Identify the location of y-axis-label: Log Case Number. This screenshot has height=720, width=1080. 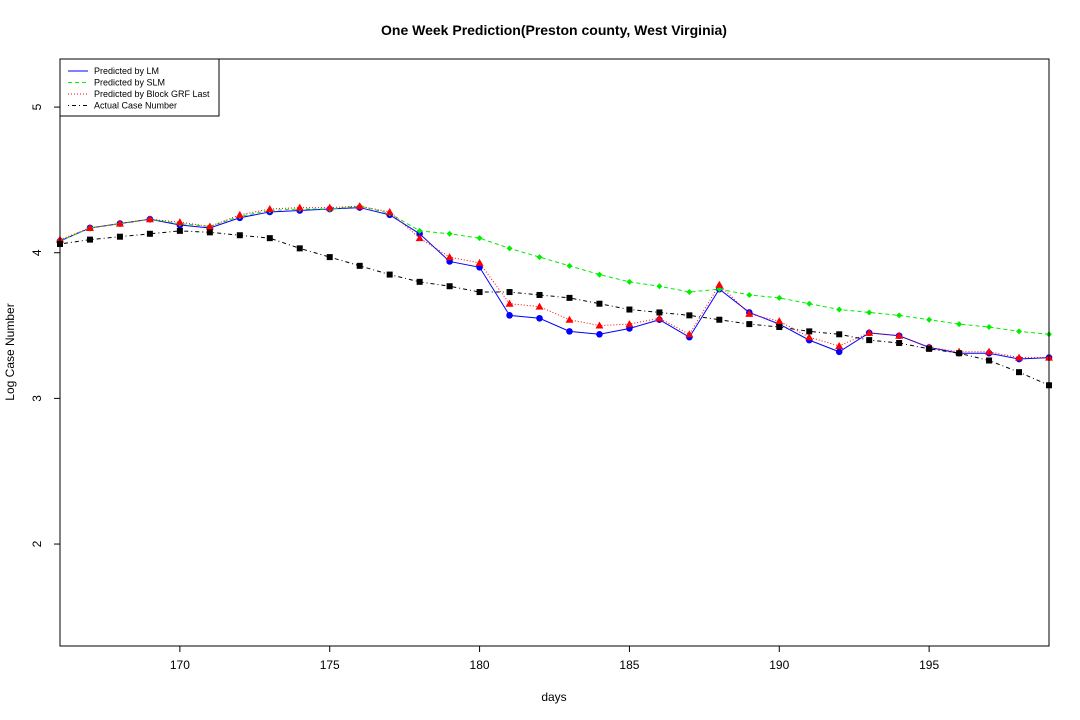
(10, 351).